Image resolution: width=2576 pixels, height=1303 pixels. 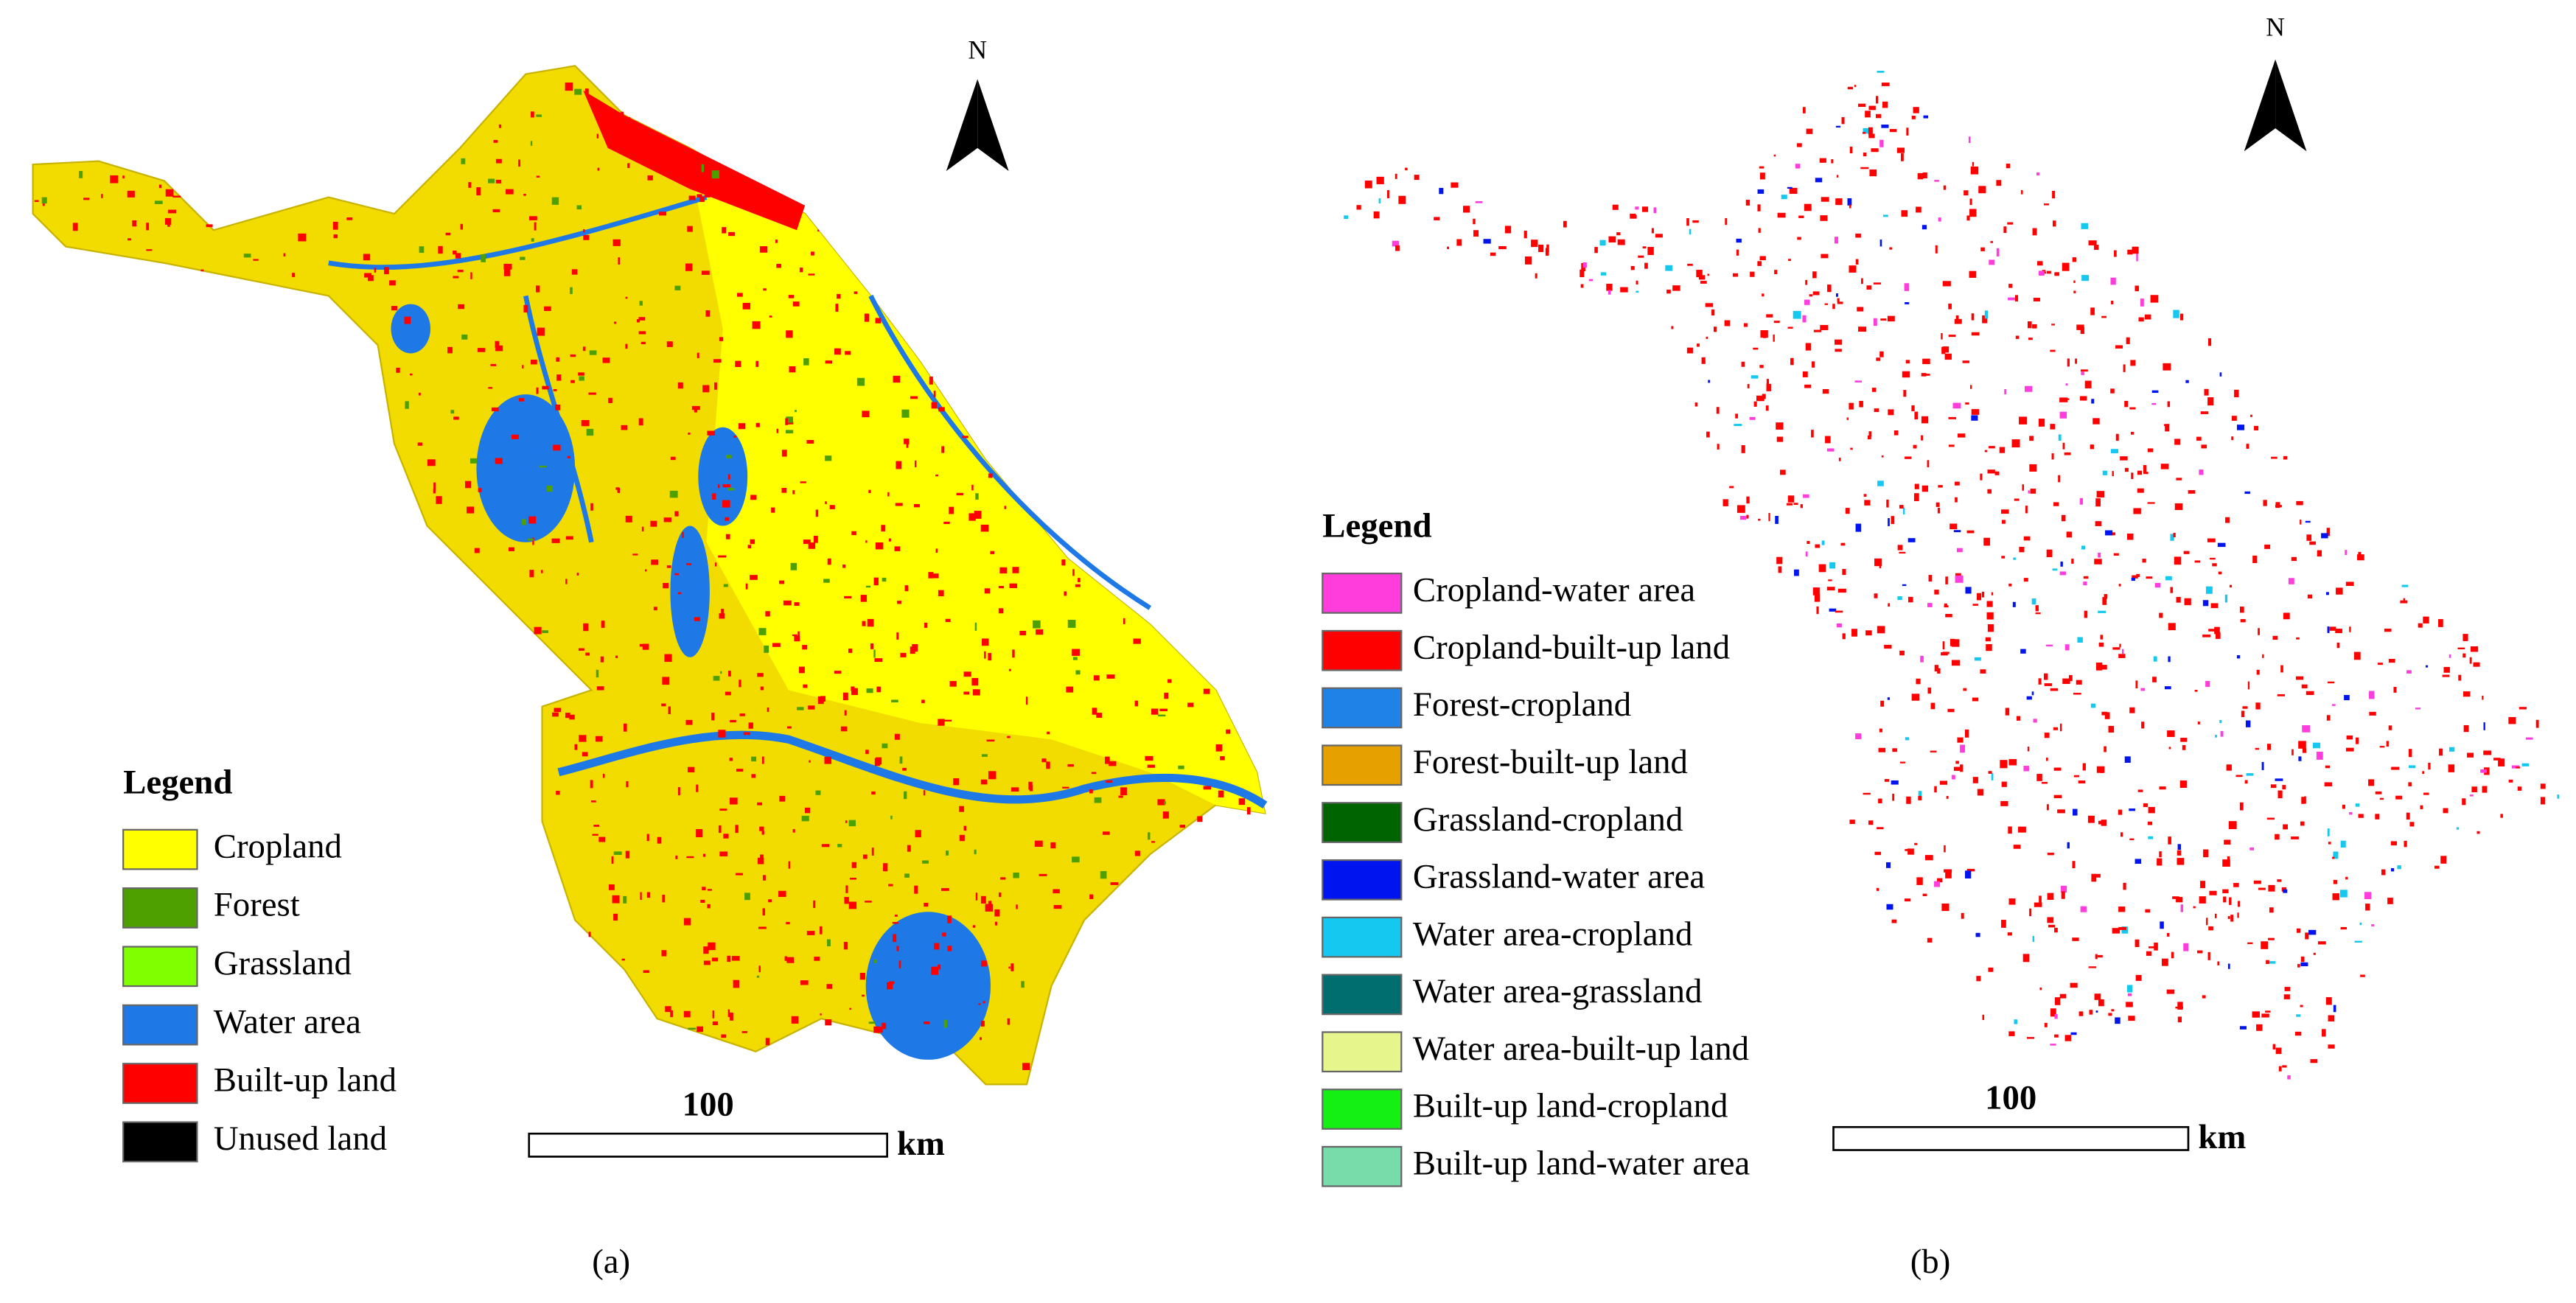 I want to click on caption: (a), so click(x=611, y=1262).